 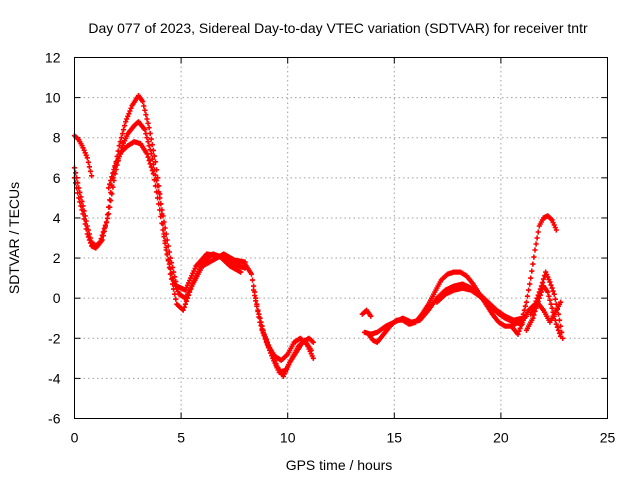 I want to click on y-tick-label: -4, so click(x=54, y=378).